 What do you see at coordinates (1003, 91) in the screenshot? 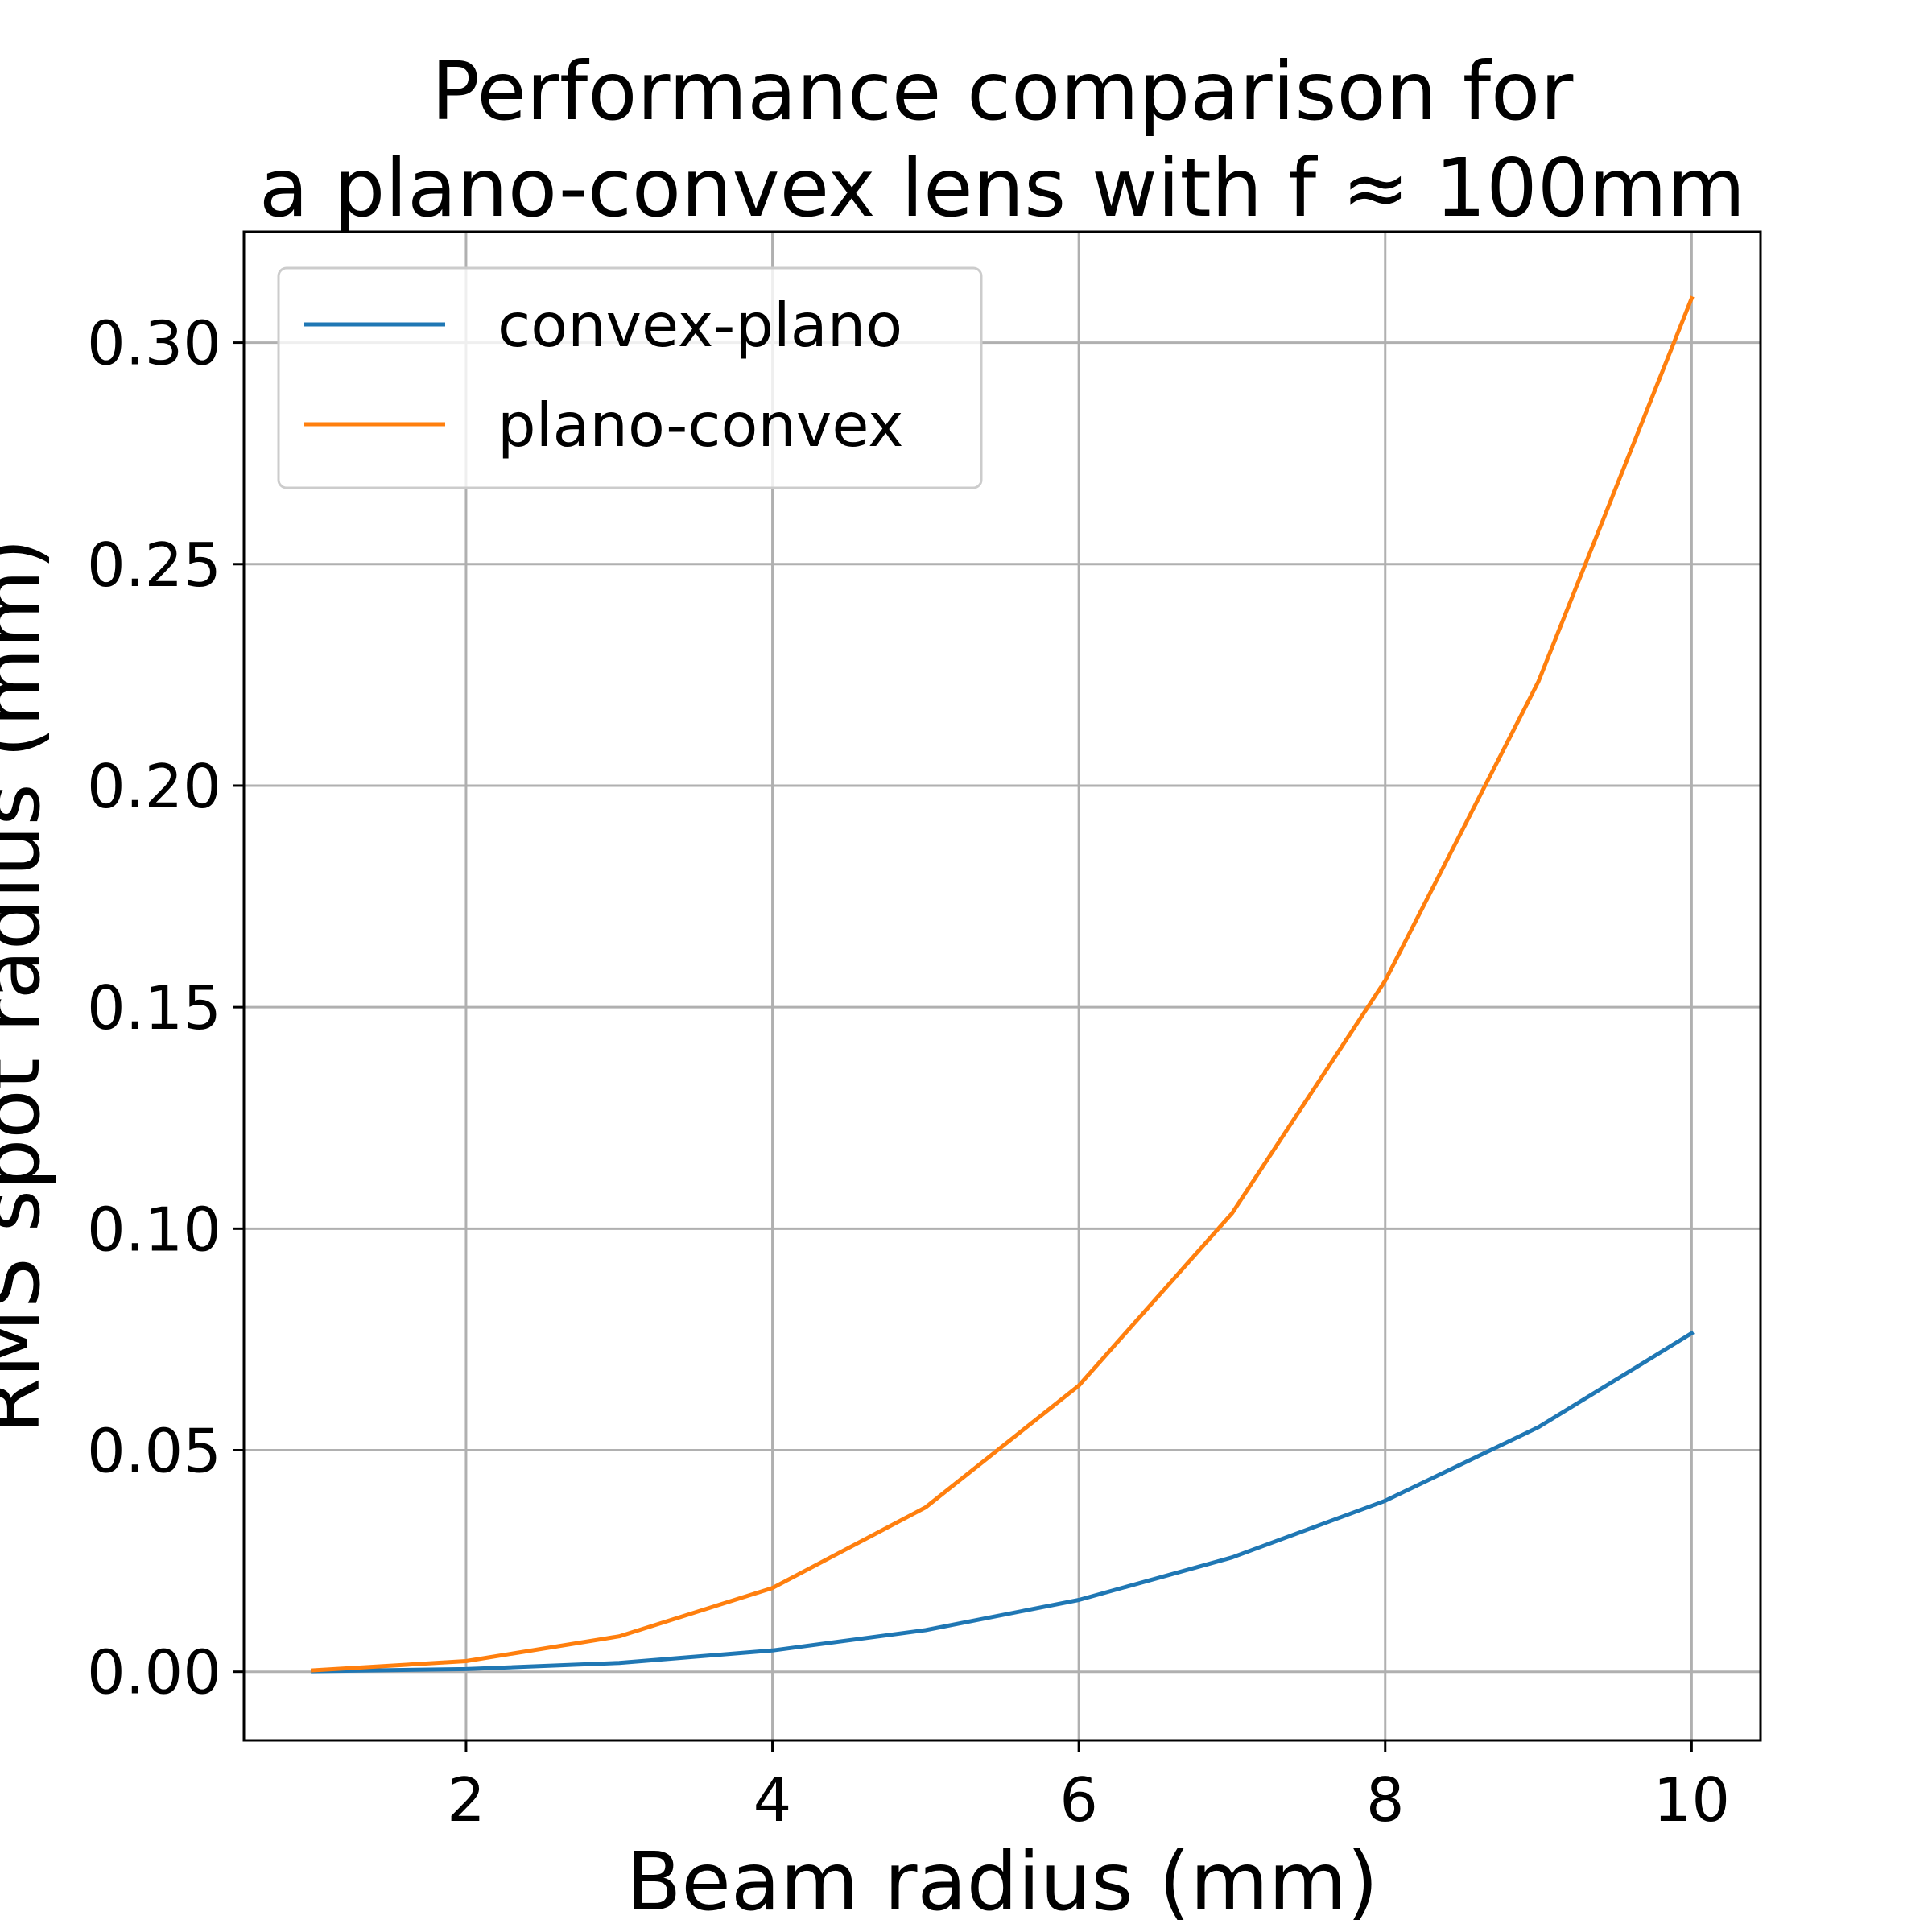
I see `chart-title-line-1: Performance comparison for` at bounding box center [1003, 91].